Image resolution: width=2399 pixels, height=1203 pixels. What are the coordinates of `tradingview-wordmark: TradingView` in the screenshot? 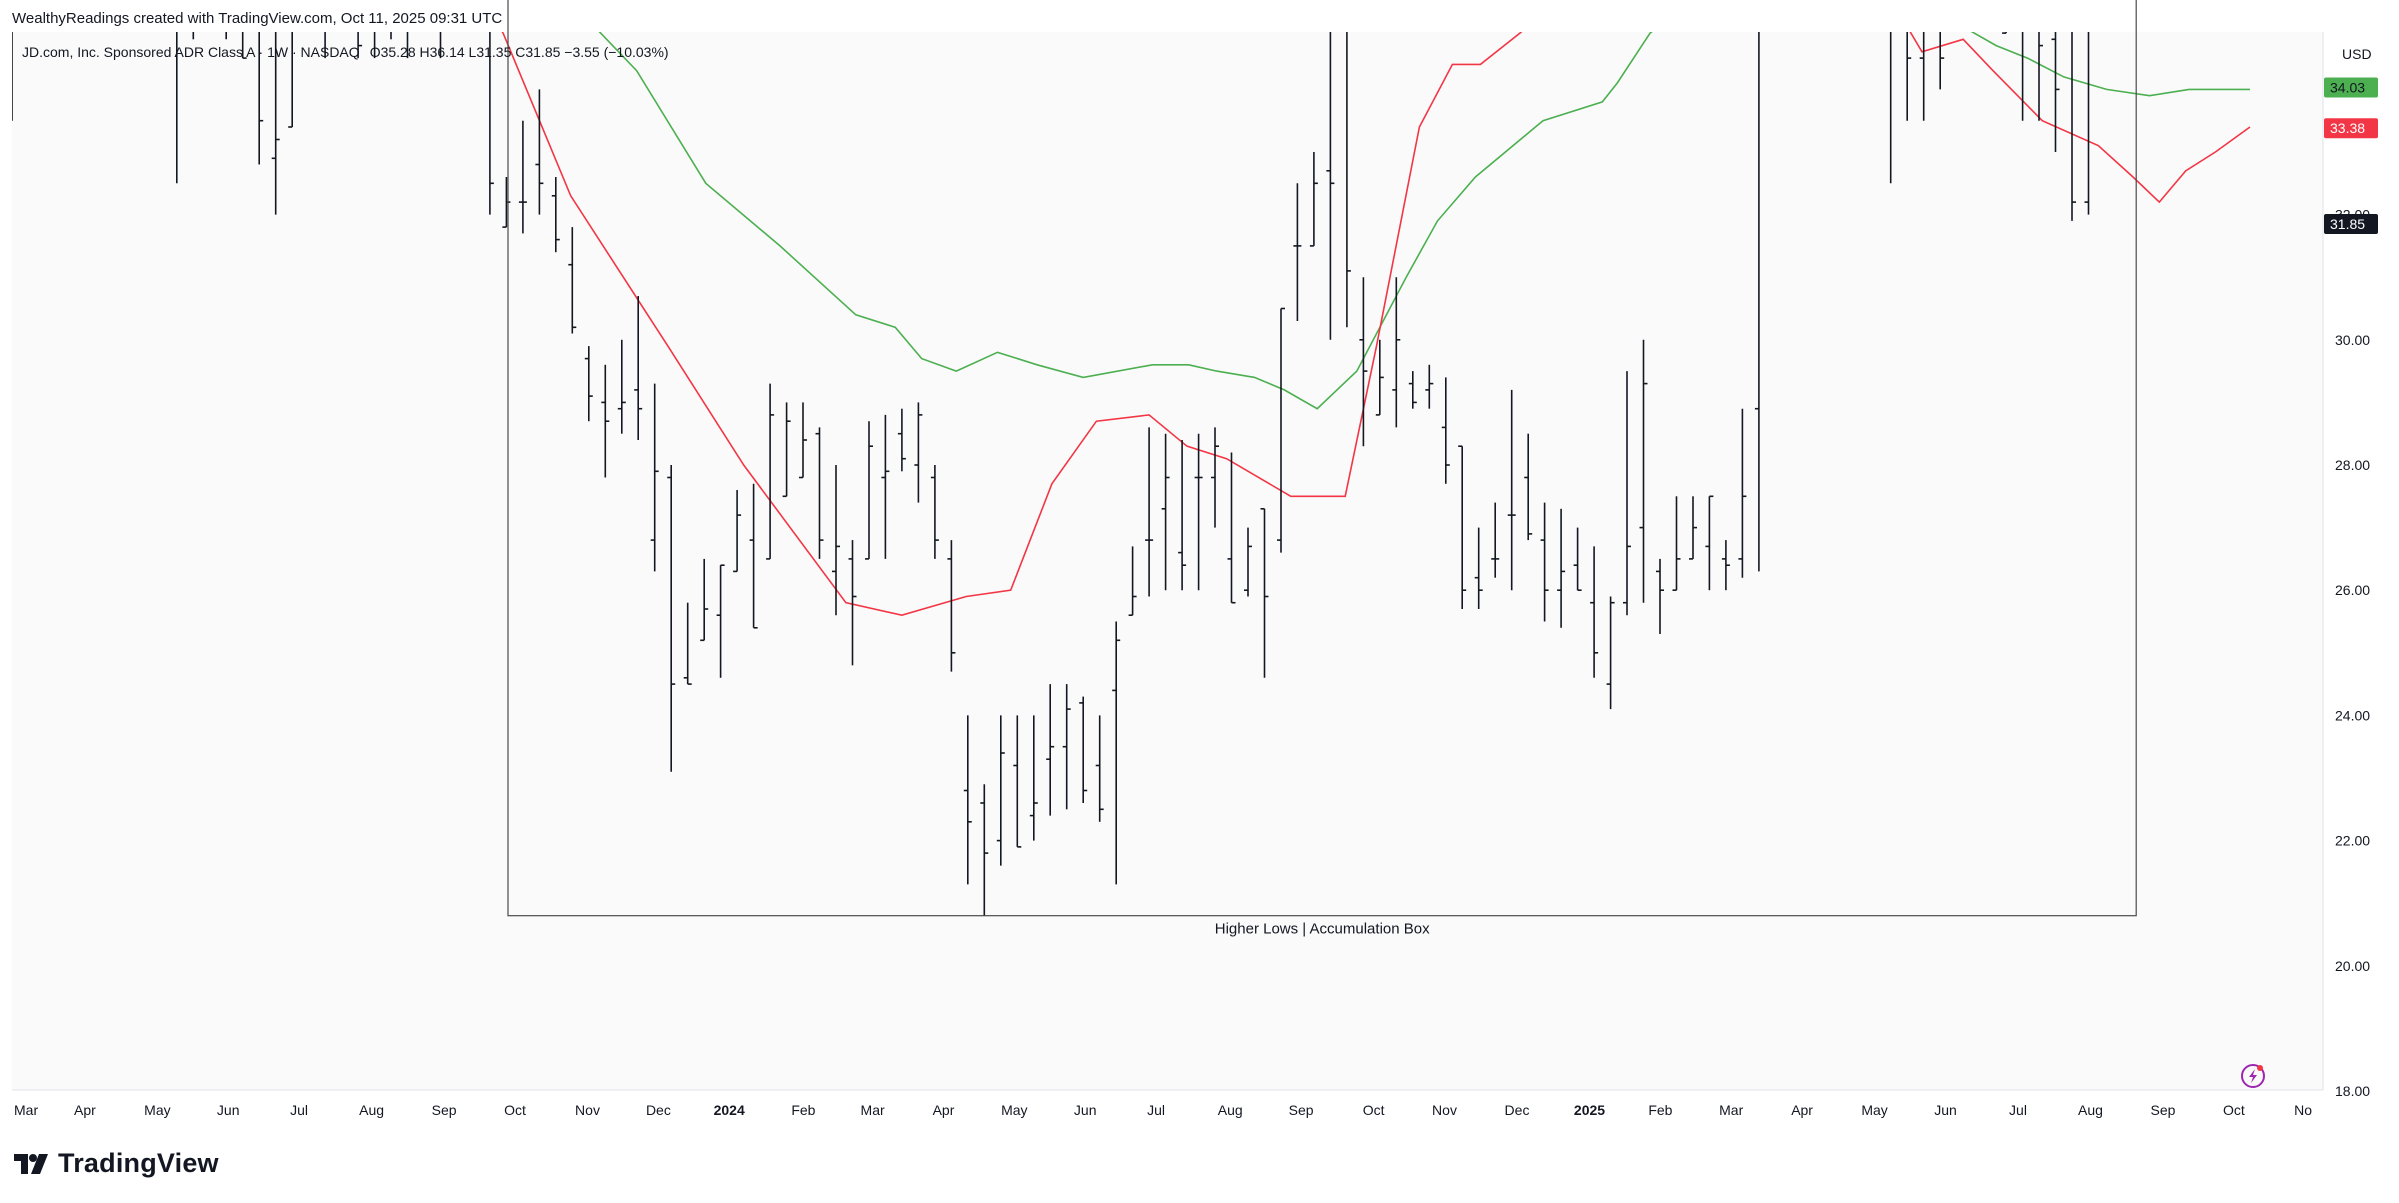 It's located at (138, 1163).